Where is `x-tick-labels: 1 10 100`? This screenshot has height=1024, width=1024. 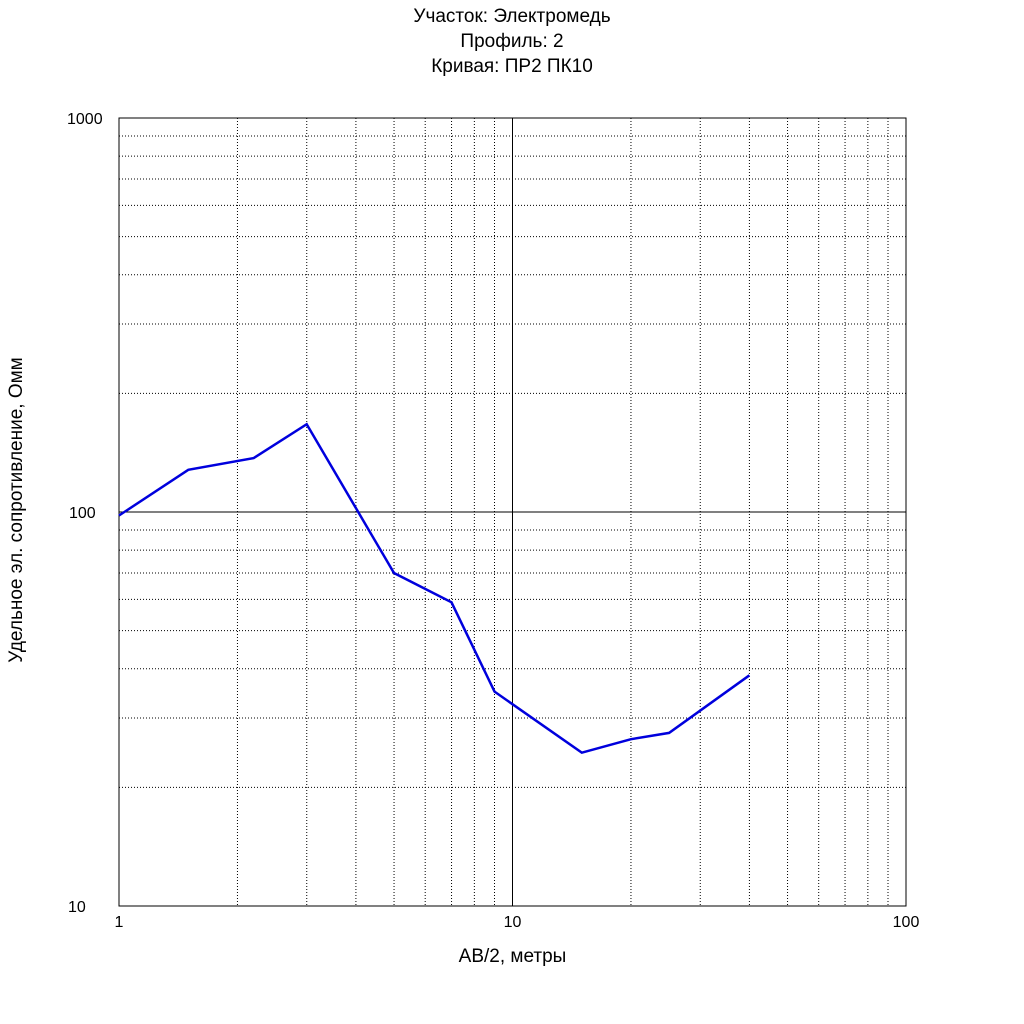
x-tick-labels: 1 10 100 is located at coordinates (517, 922).